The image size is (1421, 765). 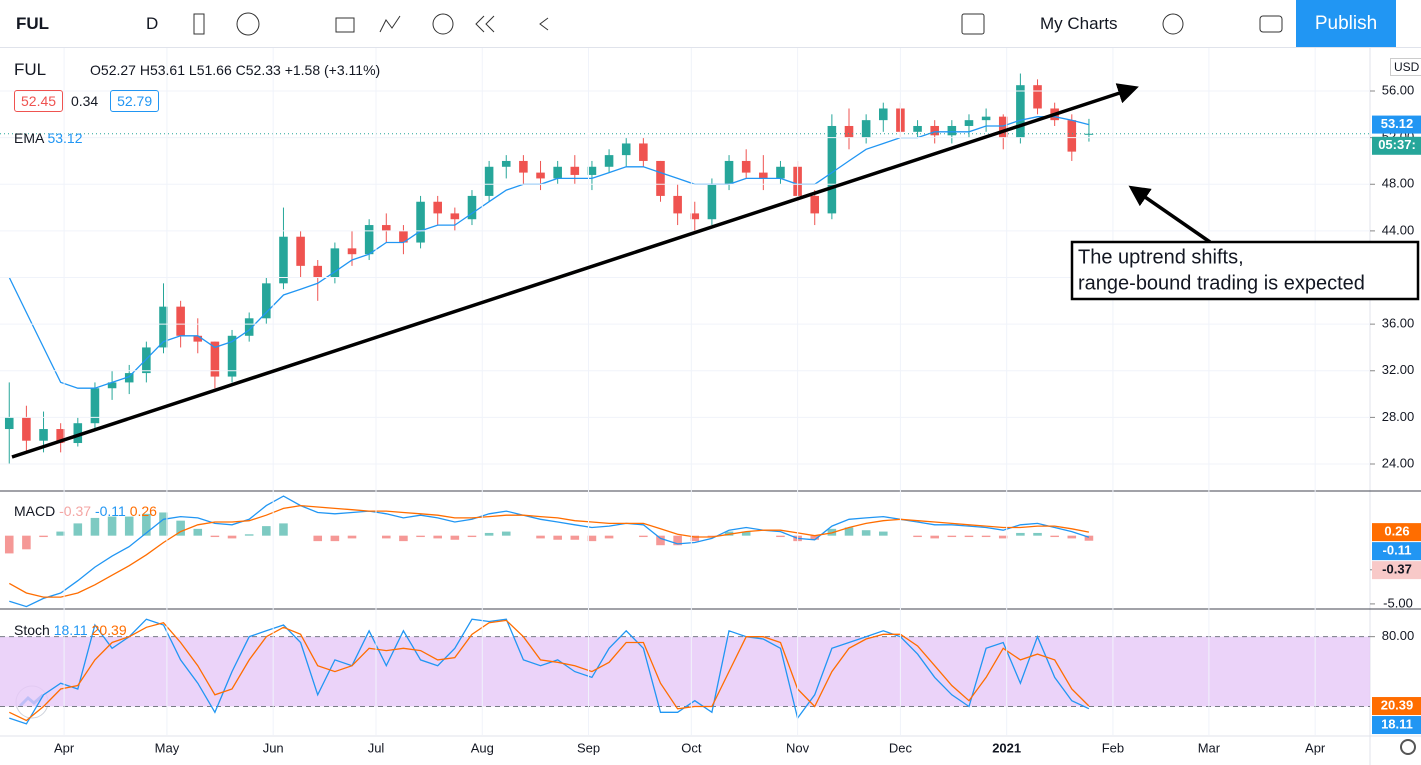 I want to click on y-tick-label: 32.00, so click(x=1398, y=369).